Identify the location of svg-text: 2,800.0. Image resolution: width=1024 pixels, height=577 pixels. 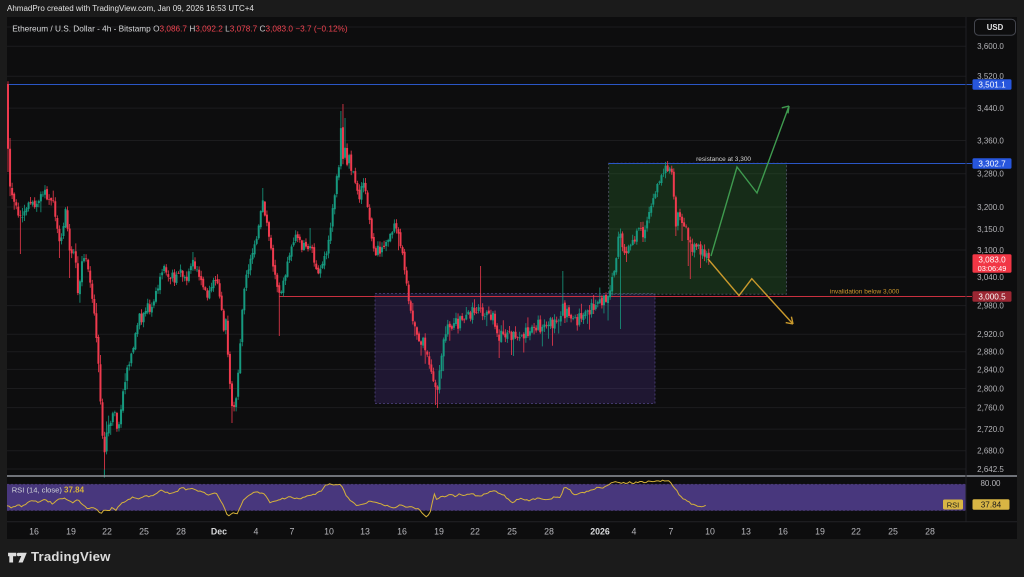
(990, 388).